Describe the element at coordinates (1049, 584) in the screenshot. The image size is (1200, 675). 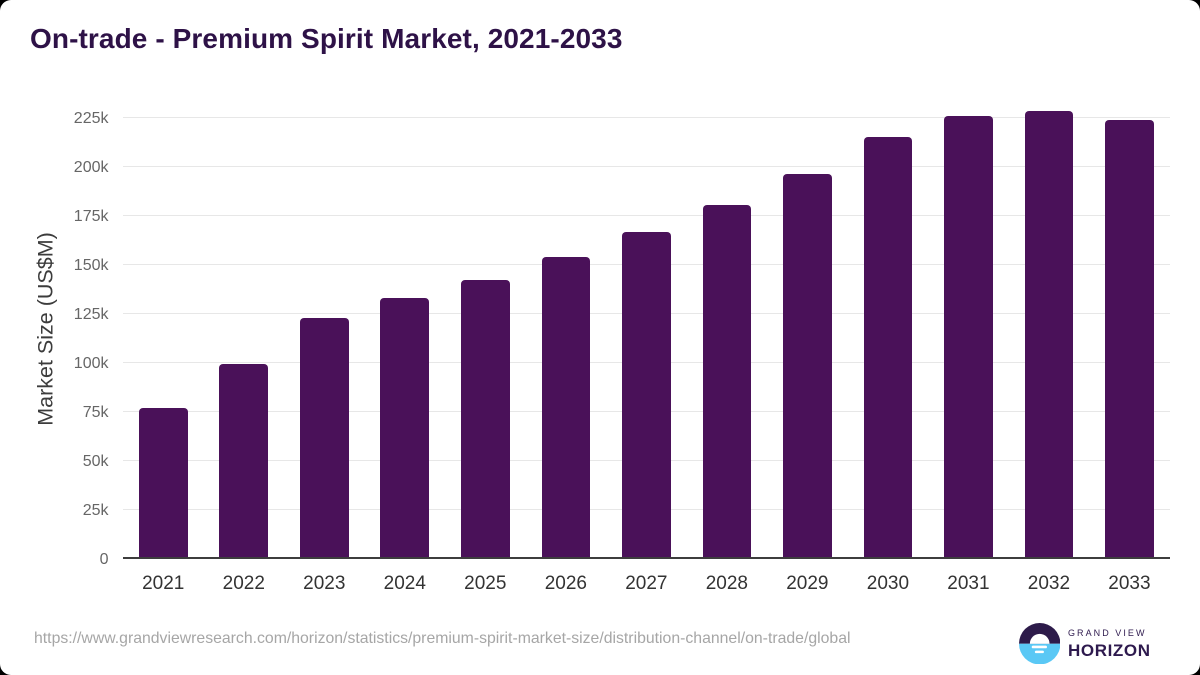
I see `x-tick-label-2032: 2032` at that location.